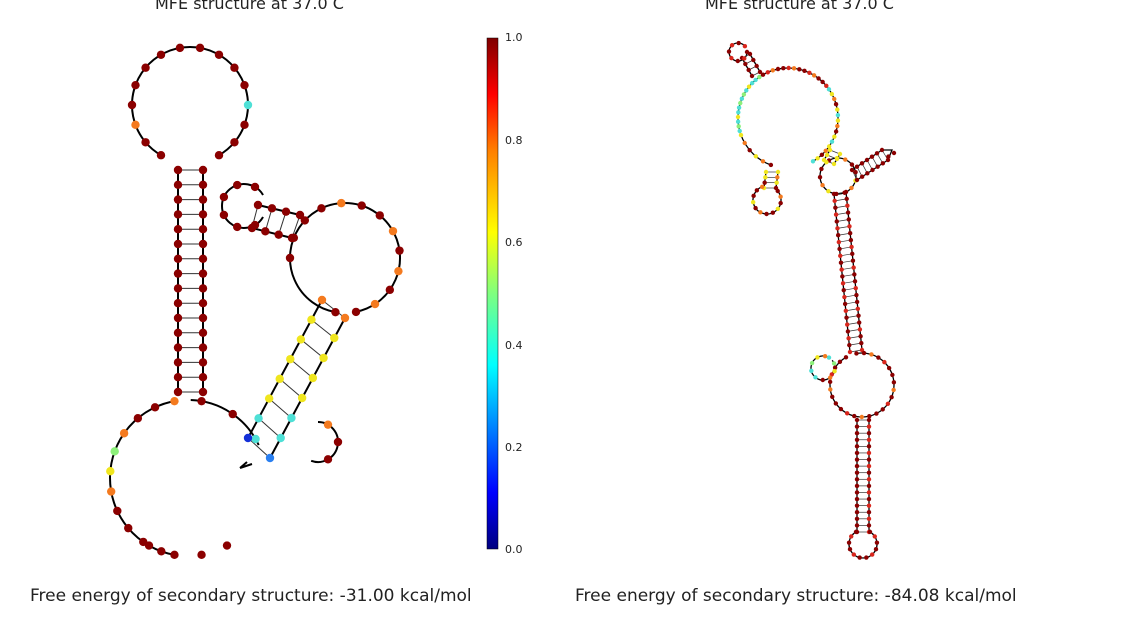 This screenshot has width=1128, height=617. Describe the element at coordinates (514, 549) in the screenshot. I see `colorbar-tick-6: 0.0` at that location.